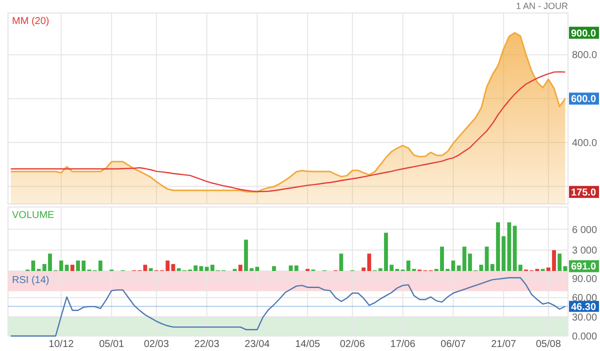 This screenshot has width=600, height=351. What do you see at coordinates (453, 344) in the screenshot?
I see `x-tick-label: 06/07` at bounding box center [453, 344].